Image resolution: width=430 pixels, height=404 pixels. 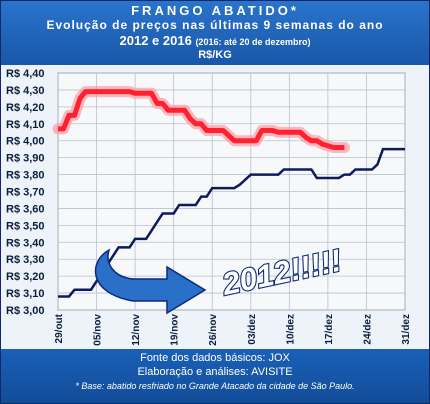 What do you see at coordinates (98, 330) in the screenshot?
I see `x-tick-label: 05/nov` at bounding box center [98, 330].